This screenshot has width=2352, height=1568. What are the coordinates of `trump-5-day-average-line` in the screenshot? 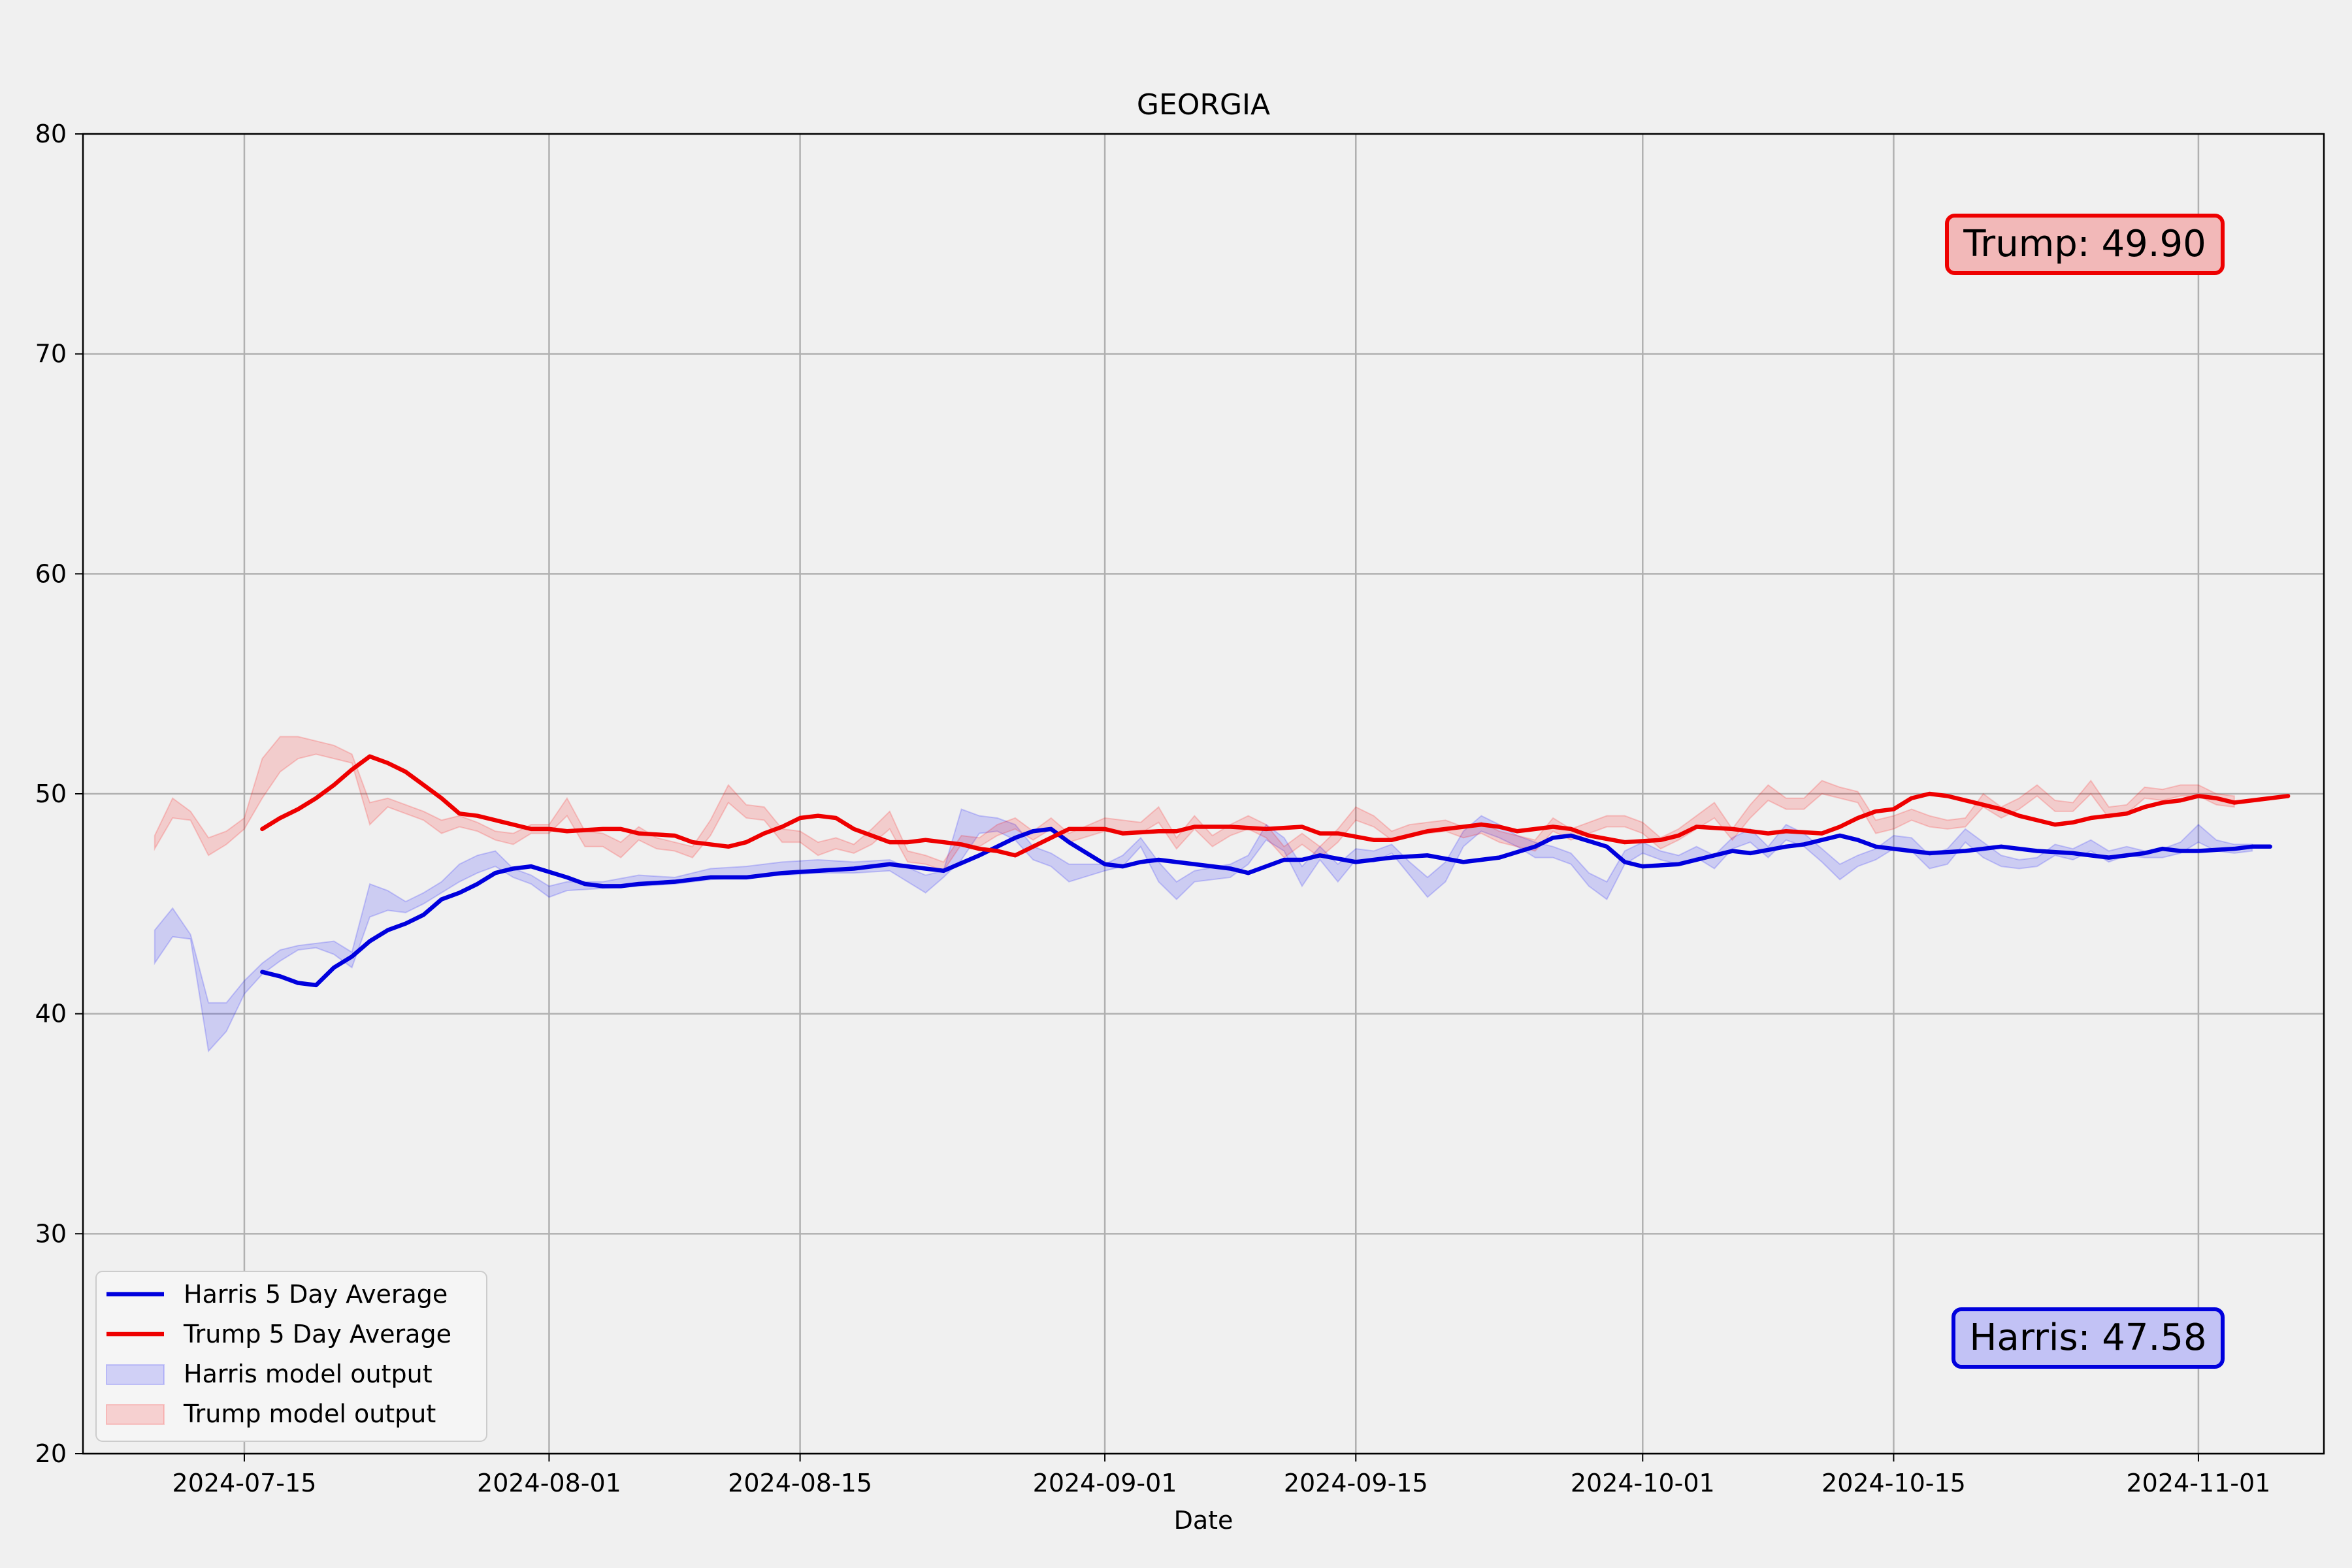 It's located at (1275, 806).